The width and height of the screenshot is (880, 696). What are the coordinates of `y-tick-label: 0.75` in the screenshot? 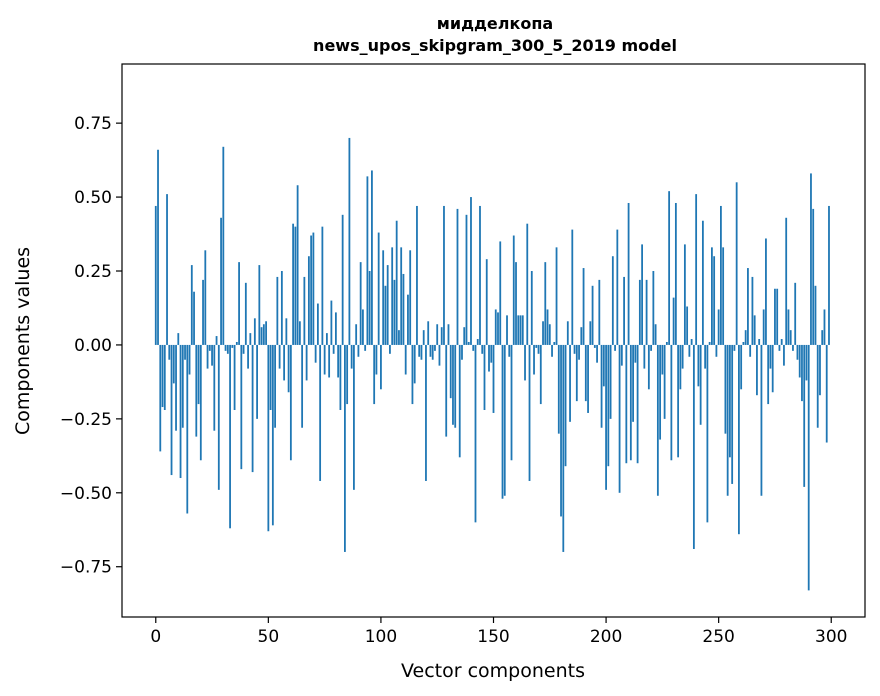 It's located at (93, 124).